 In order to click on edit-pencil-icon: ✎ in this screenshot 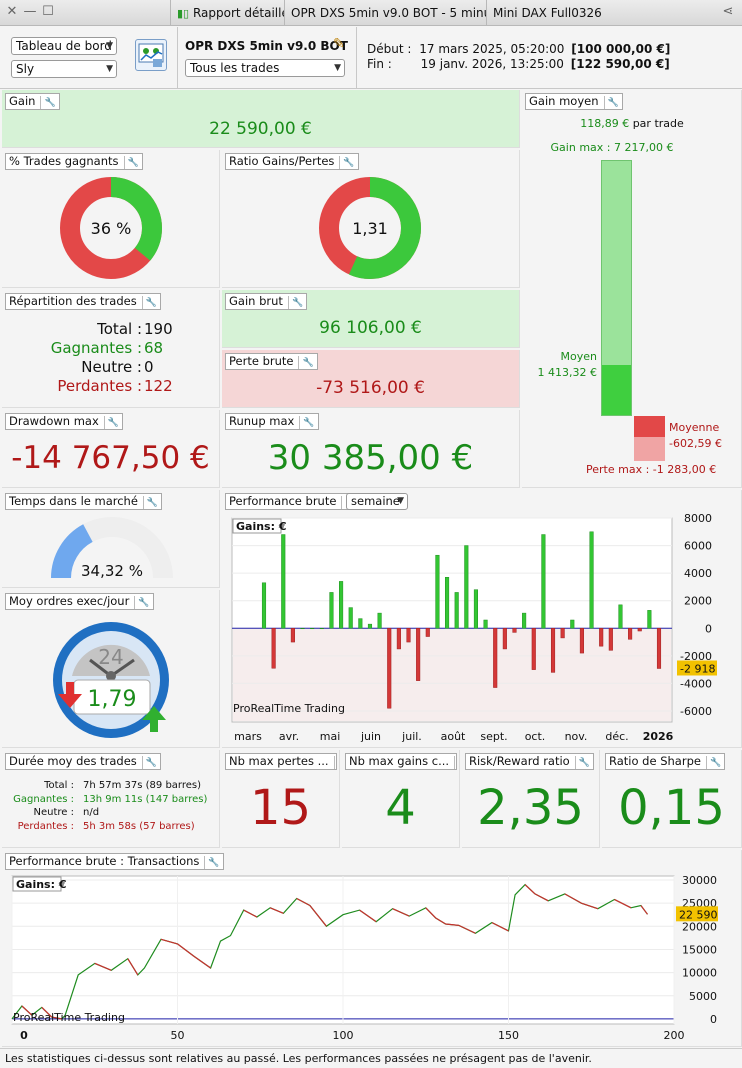, I will do `click(339, 44)`.